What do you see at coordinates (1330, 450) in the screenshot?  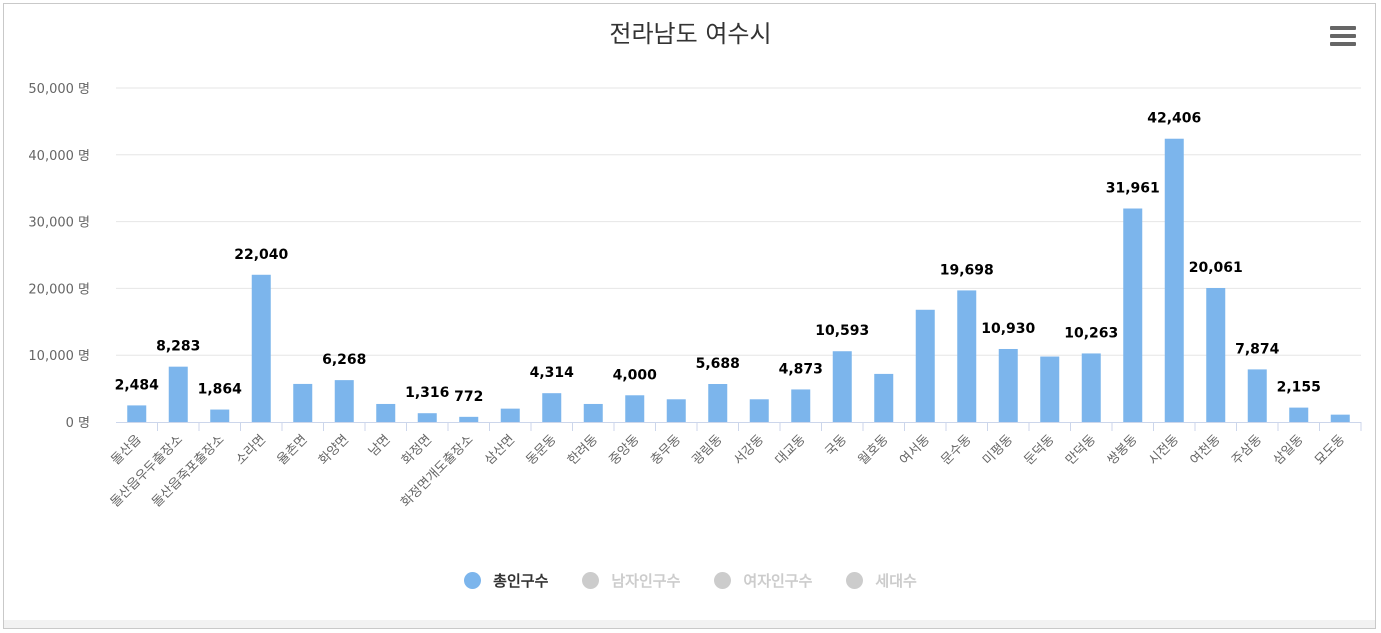 I see `x-tick-label: 묘도동` at bounding box center [1330, 450].